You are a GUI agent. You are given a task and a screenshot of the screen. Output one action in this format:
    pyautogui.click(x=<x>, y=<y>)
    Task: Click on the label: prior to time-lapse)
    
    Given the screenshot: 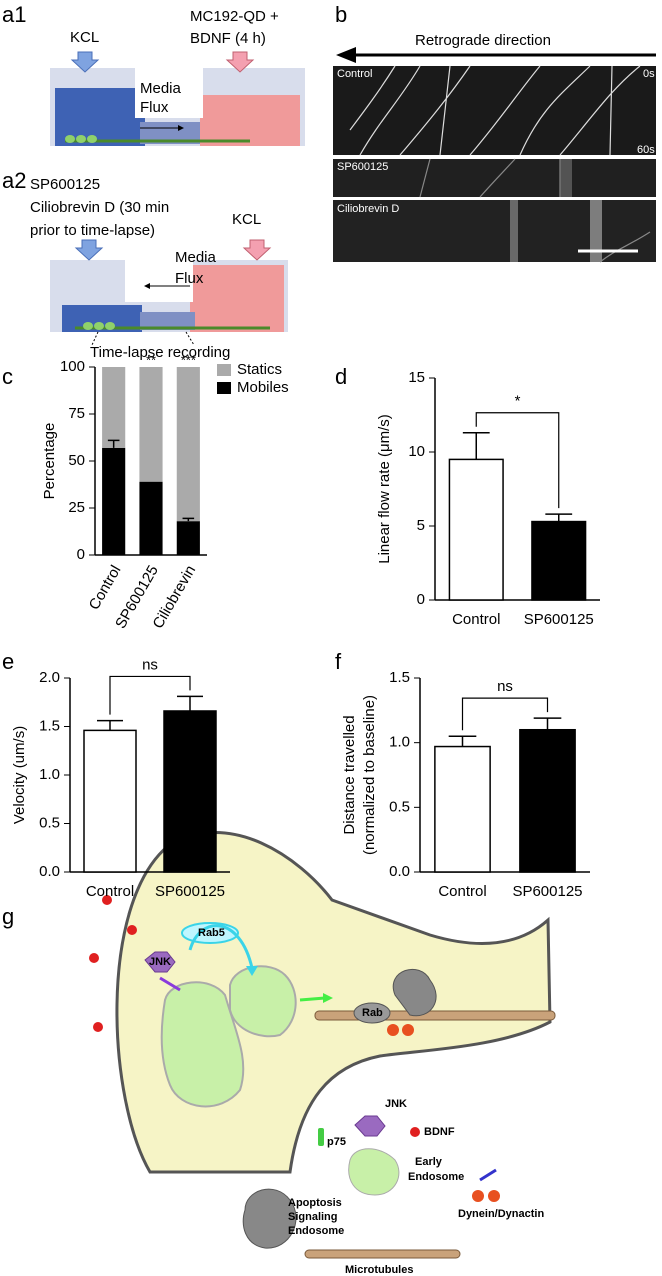 What is the action you would take?
    pyautogui.click(x=92, y=230)
    